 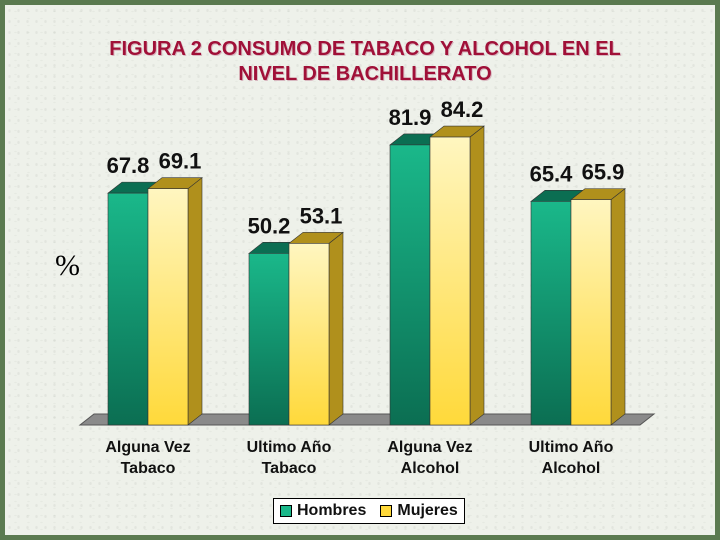 I want to click on legend-item-hombres: Hombres, so click(x=323, y=511).